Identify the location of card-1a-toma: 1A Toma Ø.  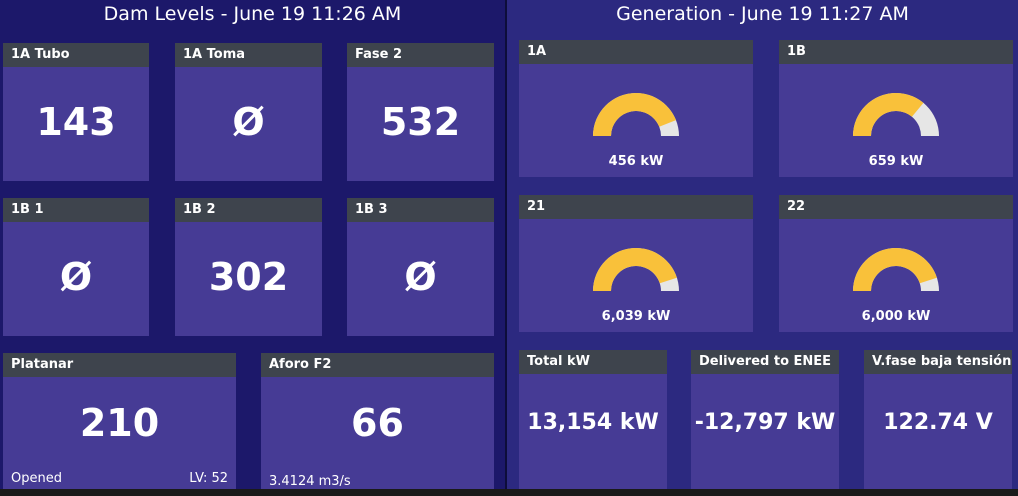
(248, 112).